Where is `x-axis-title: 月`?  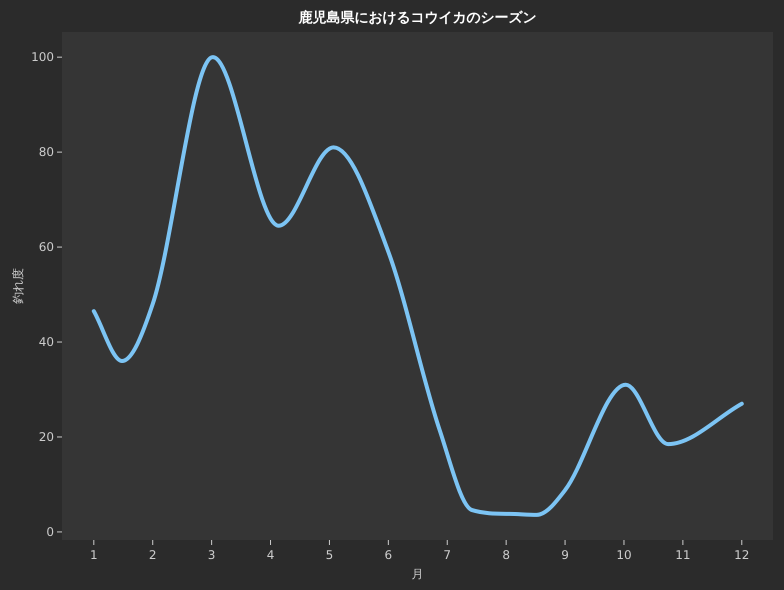 x-axis-title: 月 is located at coordinates (418, 574).